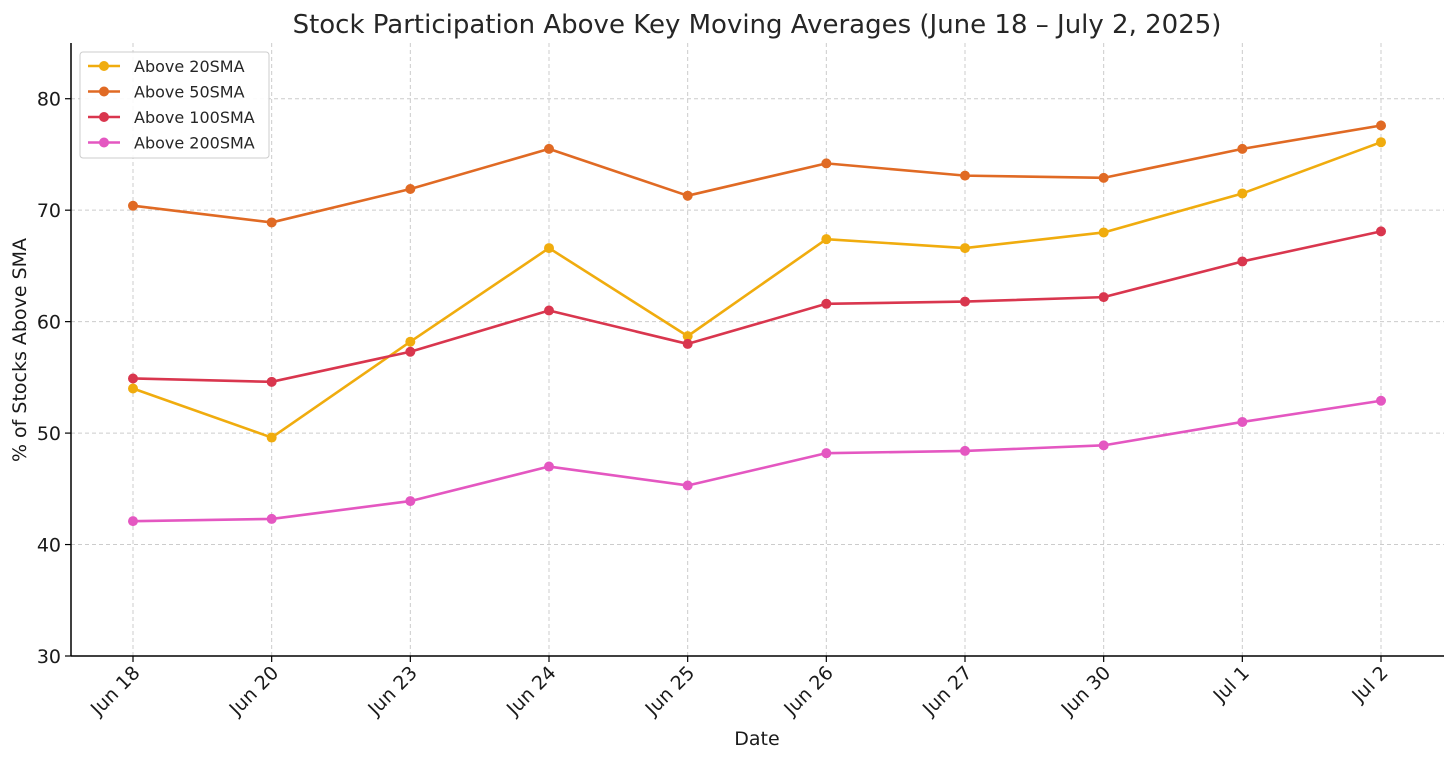 This screenshot has height=761, width=1456. Describe the element at coordinates (49, 323) in the screenshot. I see `y-tick-label: 60` at that location.